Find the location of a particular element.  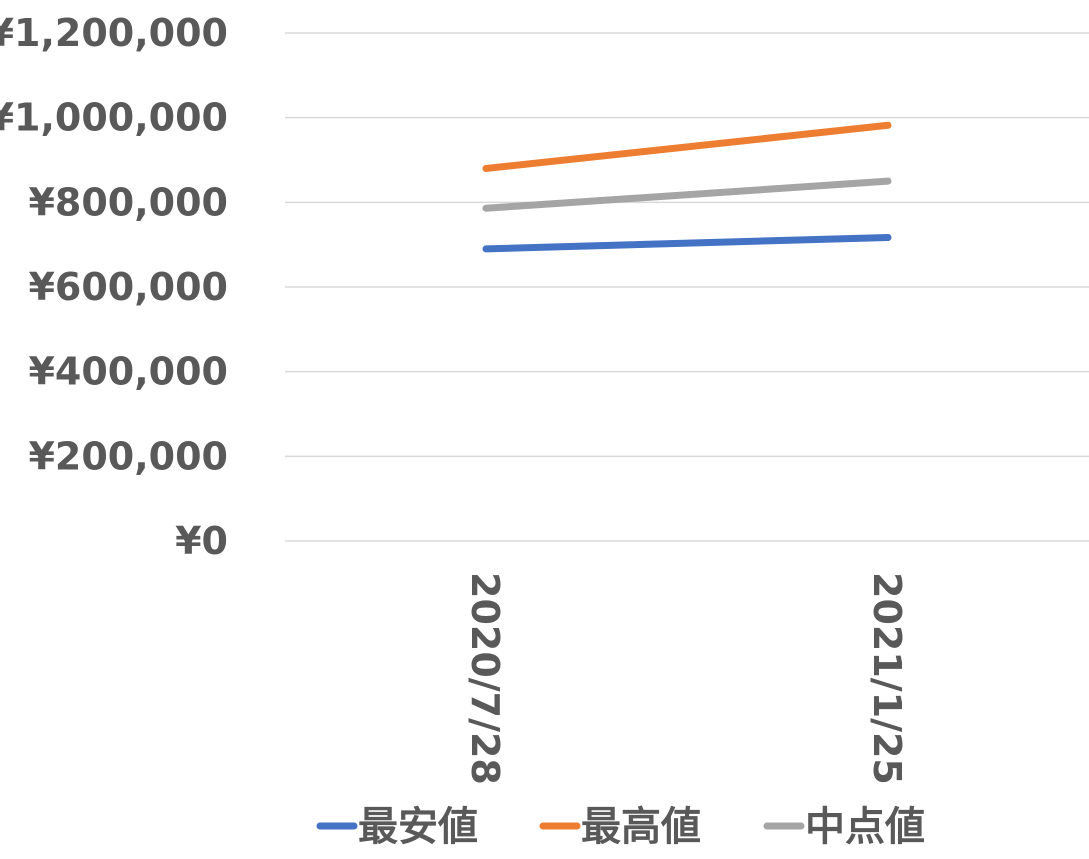

legend-label: 中点値 is located at coordinates (865, 827).